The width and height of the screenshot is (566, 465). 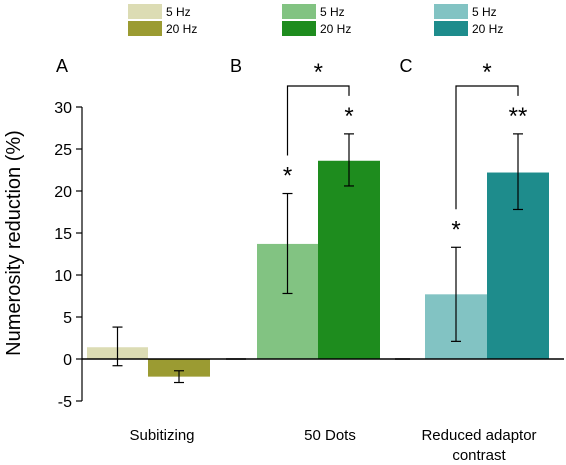 I want to click on legend-c: 5 Hz 20 Hz, so click(x=468, y=20).